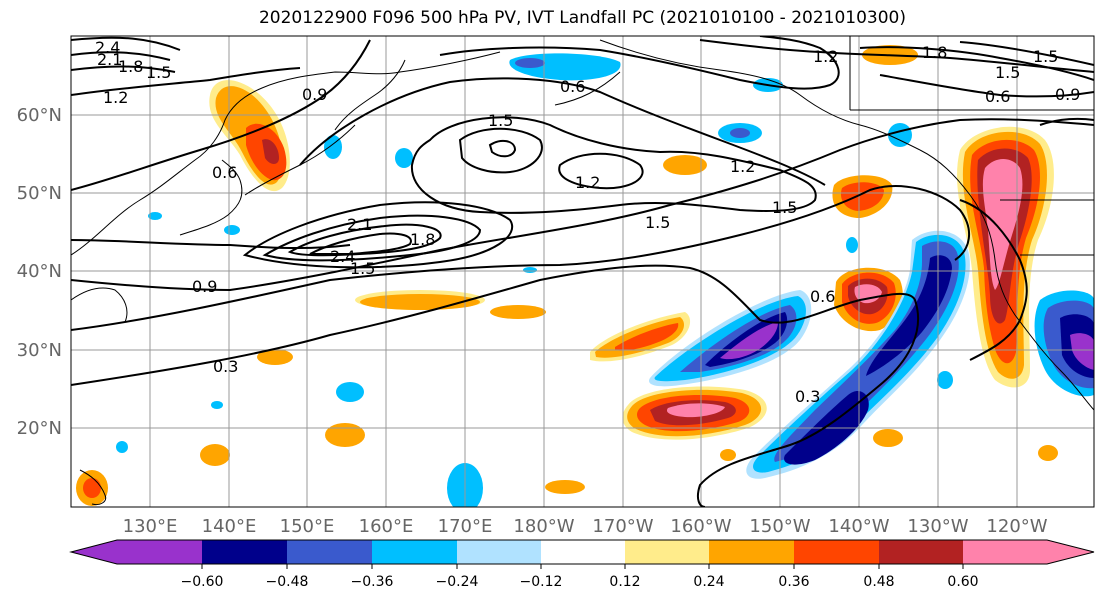  I want to click on lat-label: 30°N, so click(39, 350).